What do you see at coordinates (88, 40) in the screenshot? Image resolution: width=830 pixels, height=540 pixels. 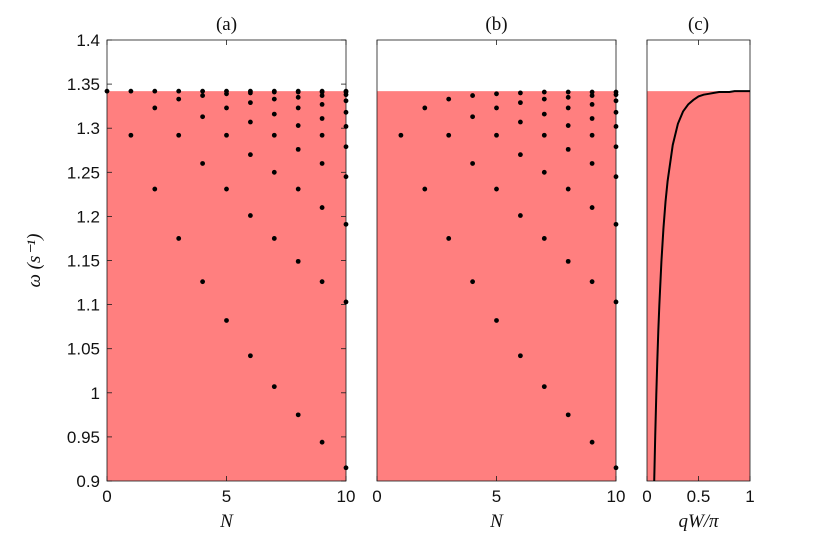 I see `y-tick-label: 1.4` at bounding box center [88, 40].